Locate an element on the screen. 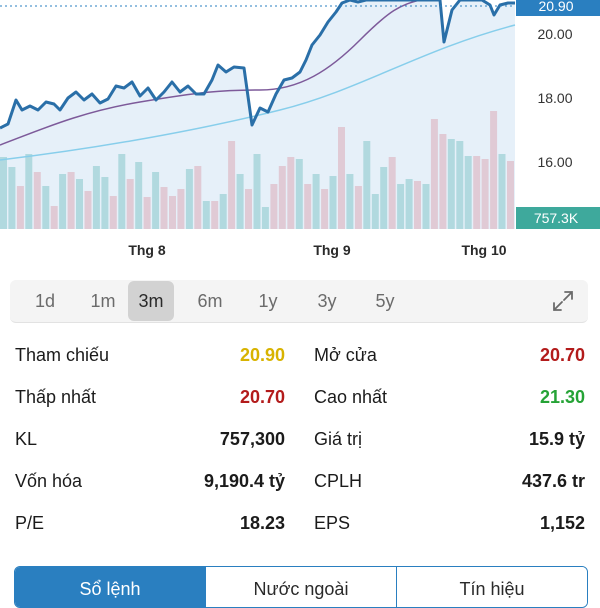 The width and height of the screenshot is (600, 608). x-axis-month-label: Thg 10 is located at coordinates (483, 250).